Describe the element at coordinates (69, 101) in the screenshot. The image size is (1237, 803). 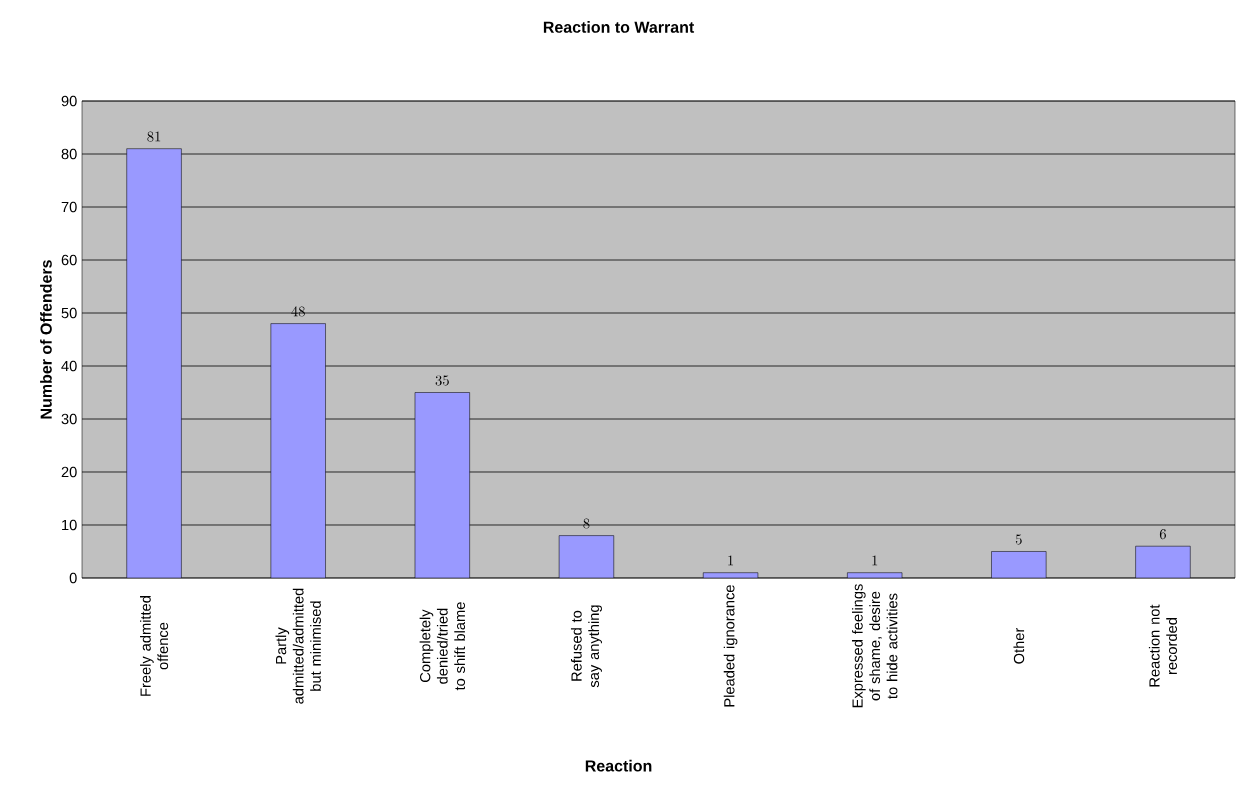
I see `y-tick-label: 90` at that location.